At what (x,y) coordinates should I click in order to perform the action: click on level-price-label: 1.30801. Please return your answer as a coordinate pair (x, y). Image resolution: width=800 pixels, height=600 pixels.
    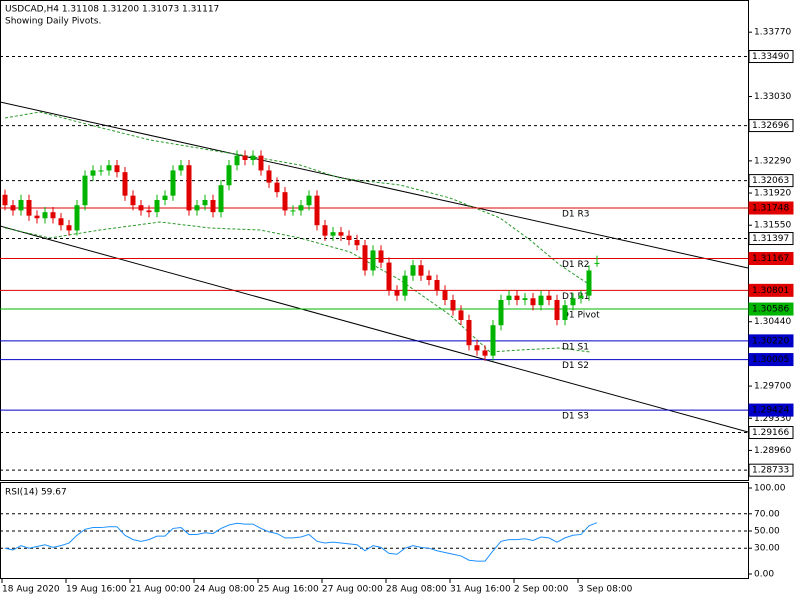
    Looking at the image, I should click on (770, 291).